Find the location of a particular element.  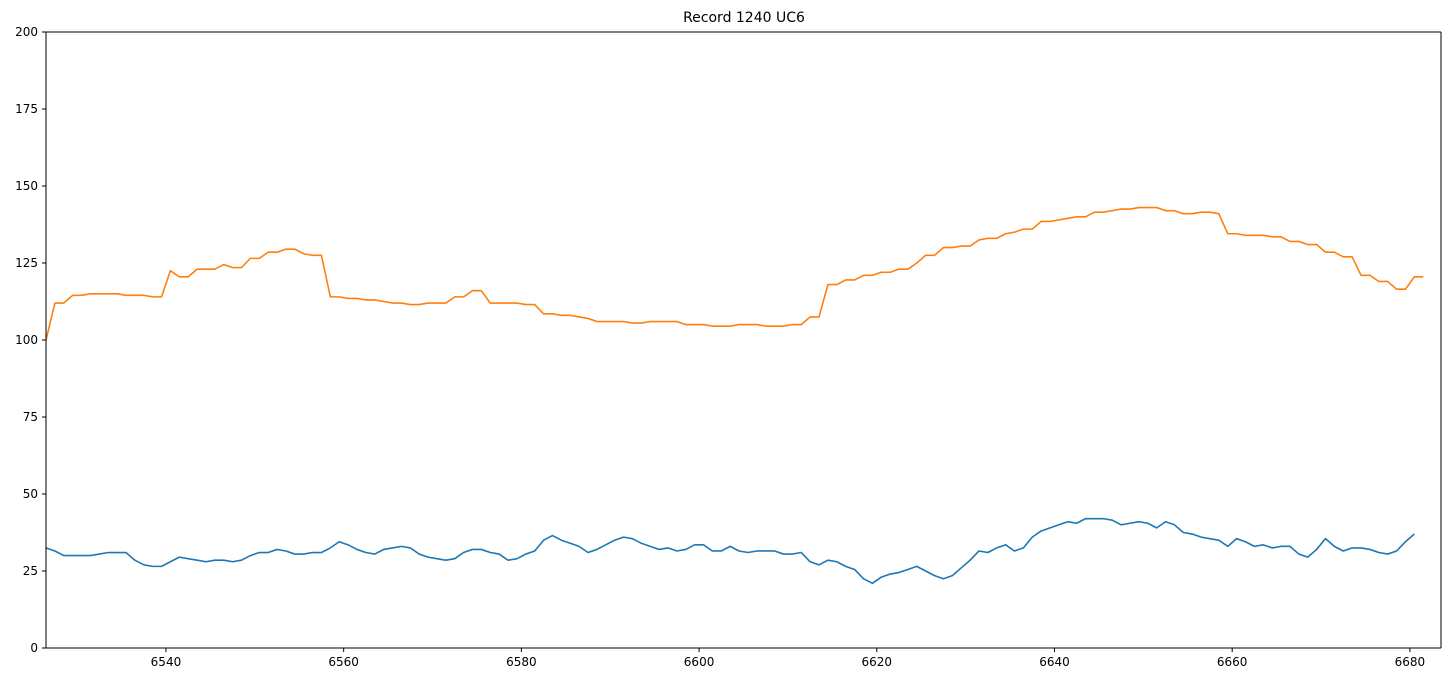

x-tick-label: 6580 is located at coordinates (521, 662).